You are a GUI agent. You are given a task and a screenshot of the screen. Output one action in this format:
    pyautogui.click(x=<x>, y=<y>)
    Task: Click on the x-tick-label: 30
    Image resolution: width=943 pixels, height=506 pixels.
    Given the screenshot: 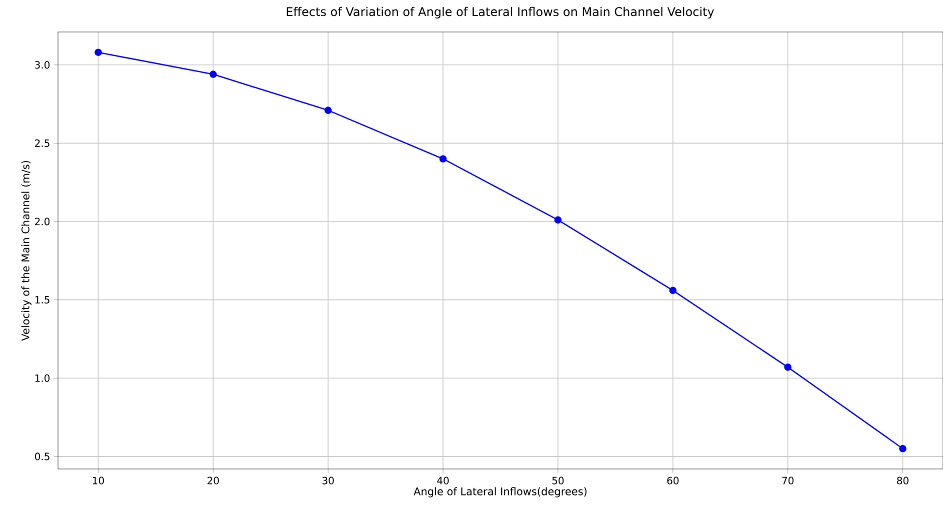 What is the action you would take?
    pyautogui.click(x=328, y=480)
    